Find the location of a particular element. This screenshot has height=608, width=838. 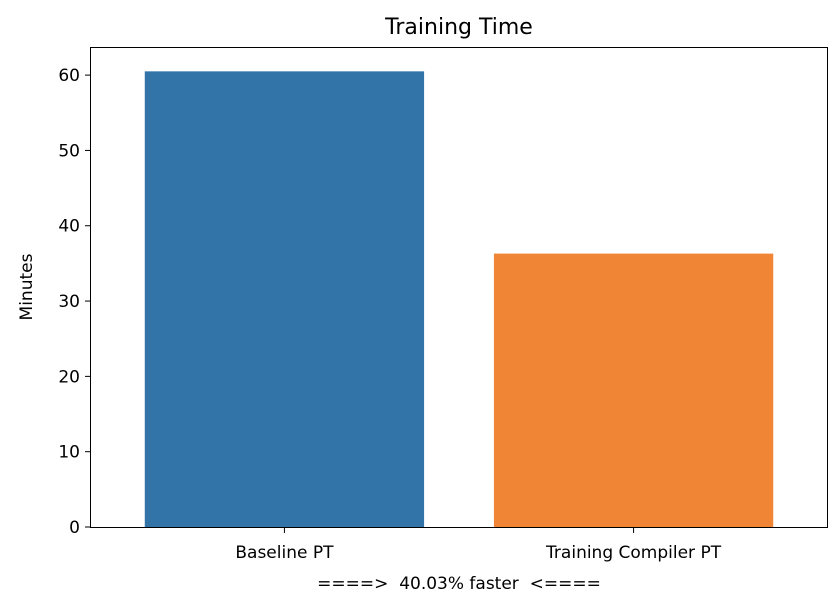

y-tick-label: 40 is located at coordinates (69, 227).